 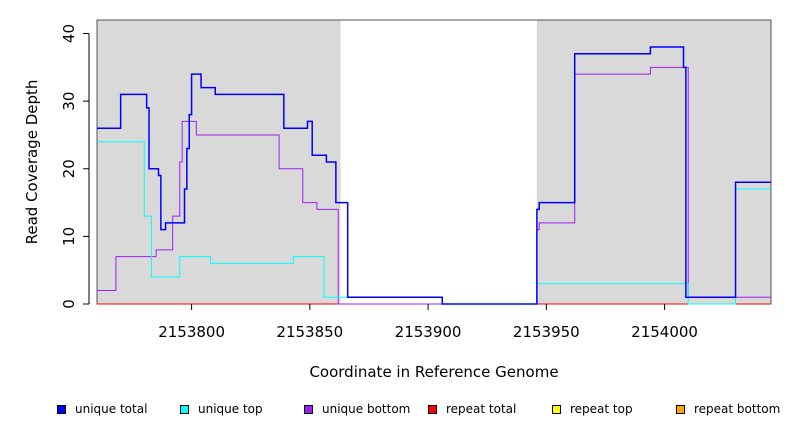 I want to click on legend-label: unique total, so click(x=111, y=409).